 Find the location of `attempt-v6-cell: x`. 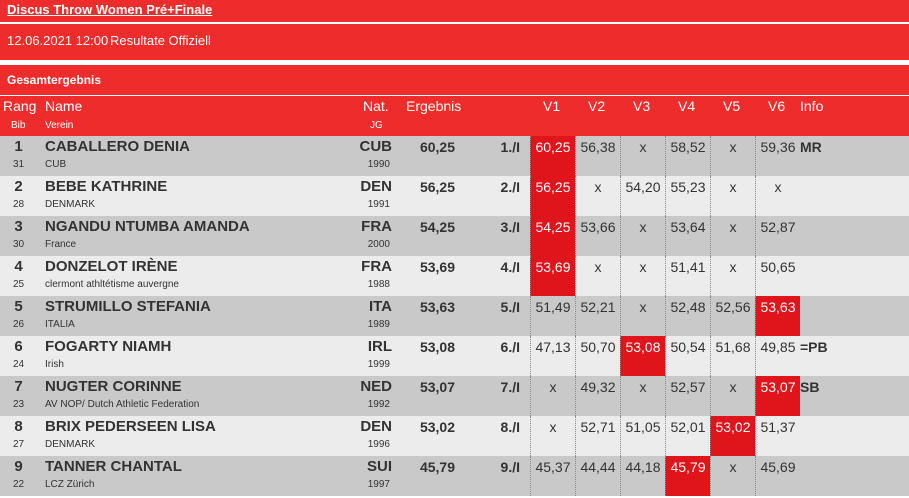

attempt-v6-cell: x is located at coordinates (777, 196).